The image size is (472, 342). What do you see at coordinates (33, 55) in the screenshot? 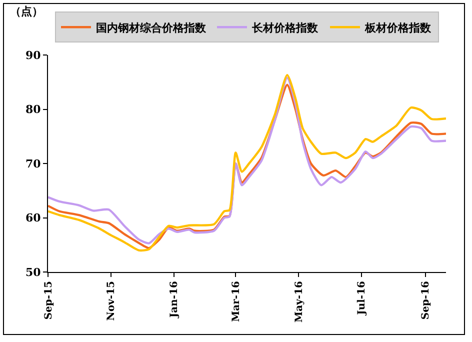
I see `y-tick-label: 90` at bounding box center [33, 55].